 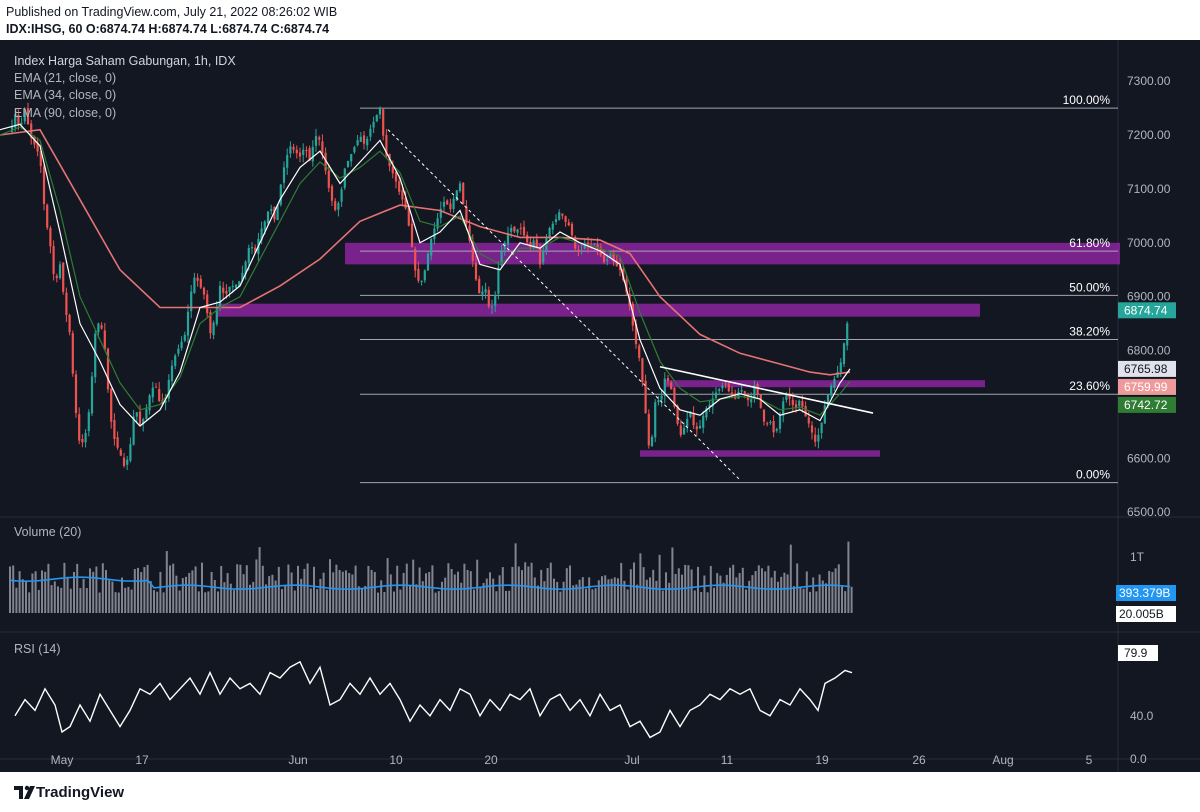 I want to click on footer: TradingView, so click(x=600, y=792).